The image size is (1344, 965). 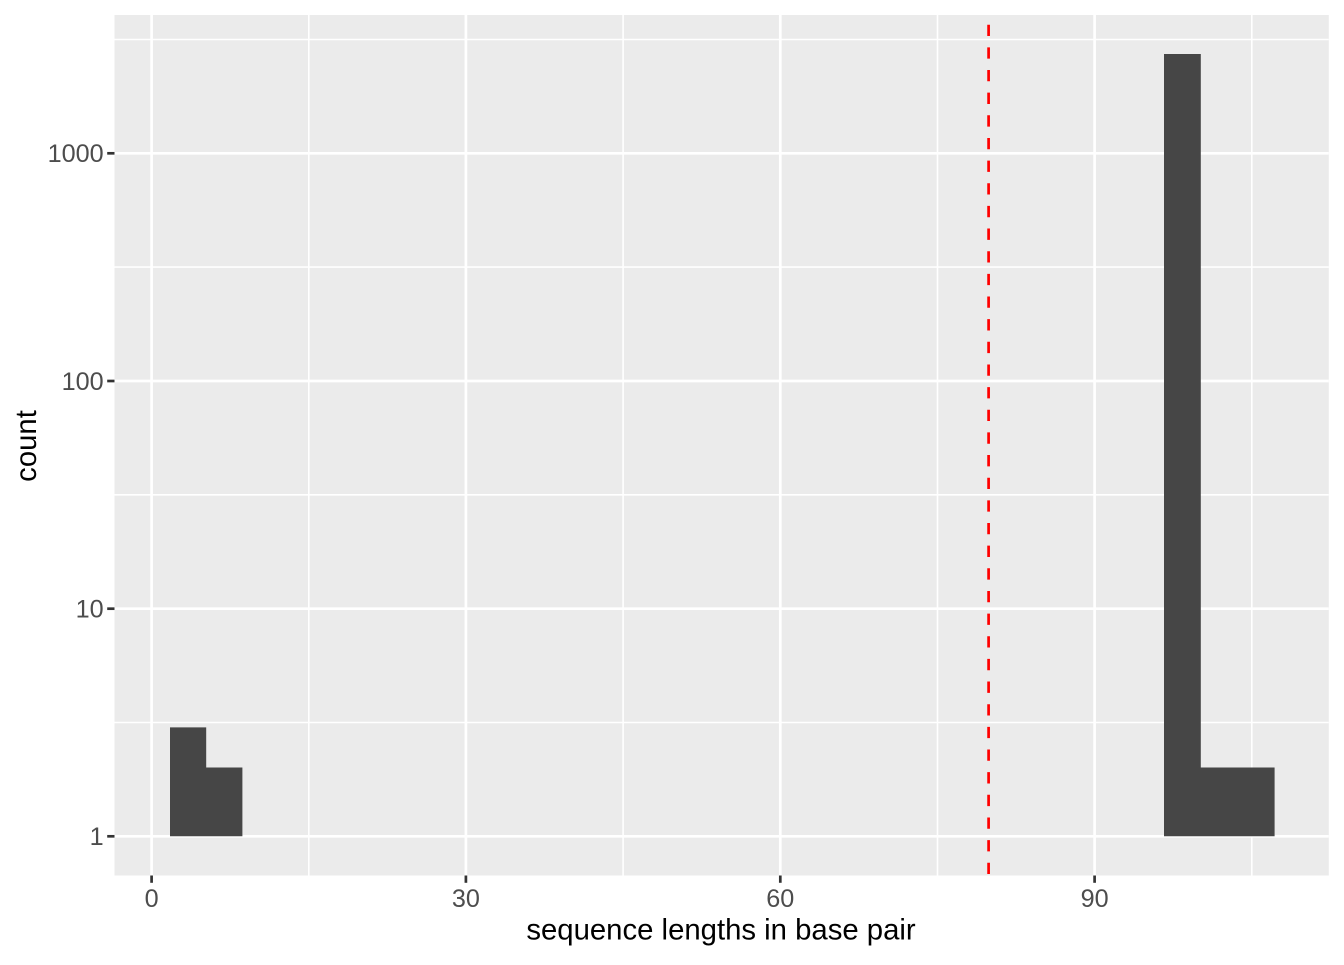 What do you see at coordinates (90, 610) in the screenshot?
I see `svg-text: 10` at bounding box center [90, 610].